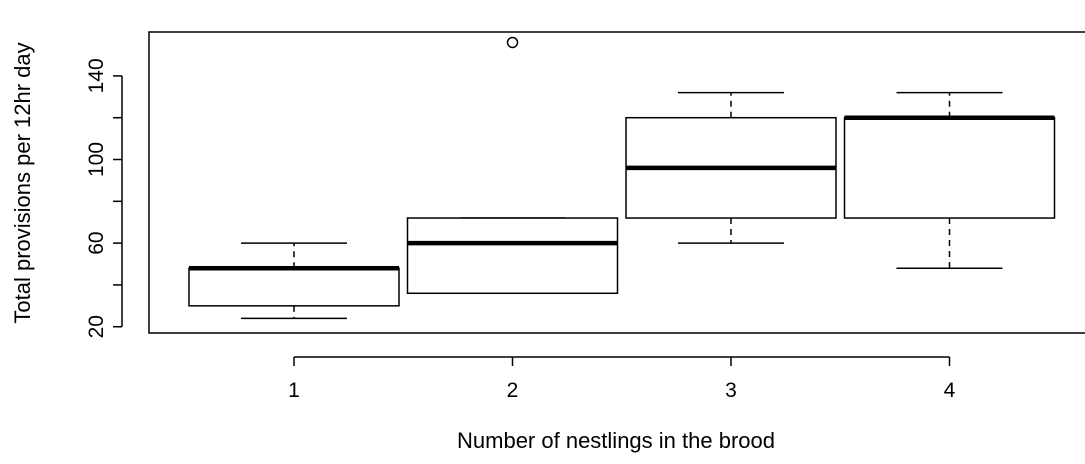 The image size is (1085, 464). I want to click on y-tick-label: 140, so click(96, 75).